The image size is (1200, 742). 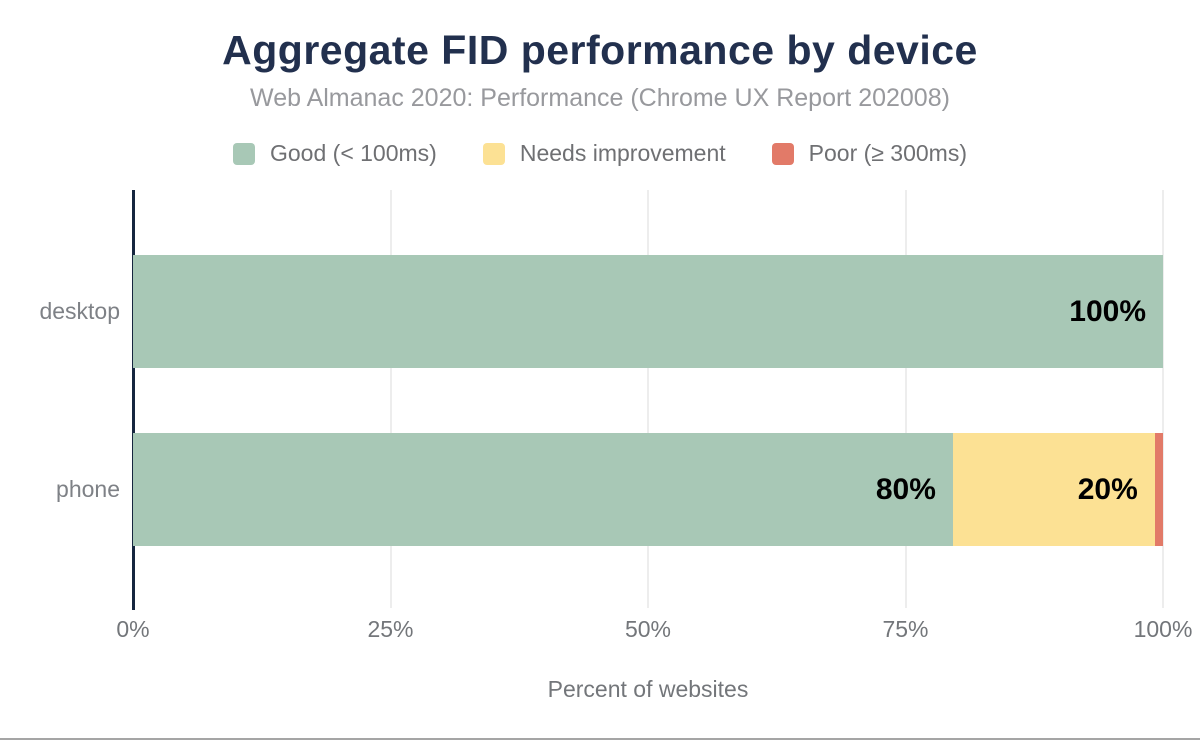 I want to click on legend-label-needs-improvement: Needs improvement, so click(x=622, y=153).